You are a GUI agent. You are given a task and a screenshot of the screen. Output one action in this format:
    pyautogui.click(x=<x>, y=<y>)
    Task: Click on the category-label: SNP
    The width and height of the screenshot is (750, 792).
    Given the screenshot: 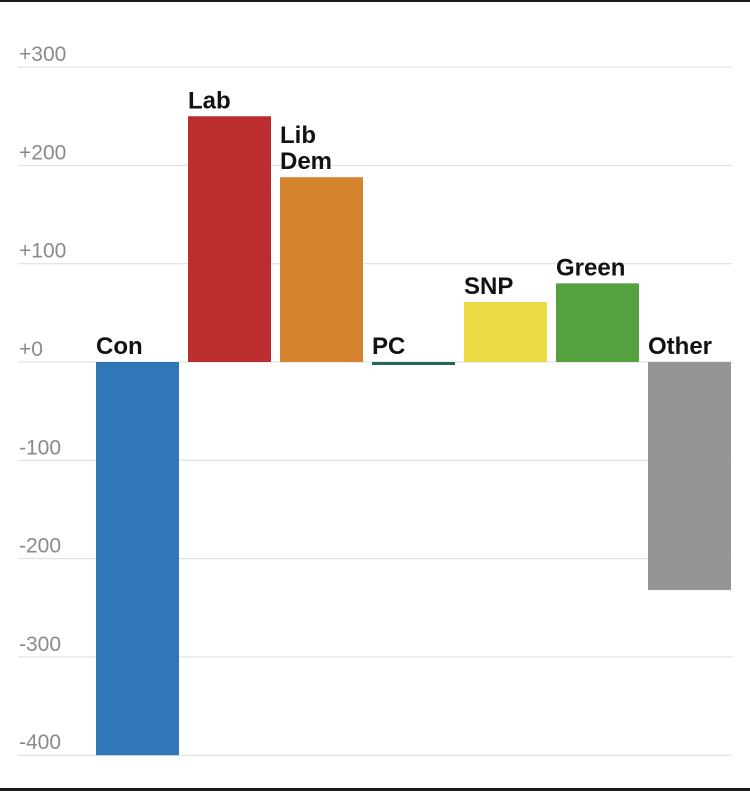 What is the action you would take?
    pyautogui.click(x=488, y=286)
    